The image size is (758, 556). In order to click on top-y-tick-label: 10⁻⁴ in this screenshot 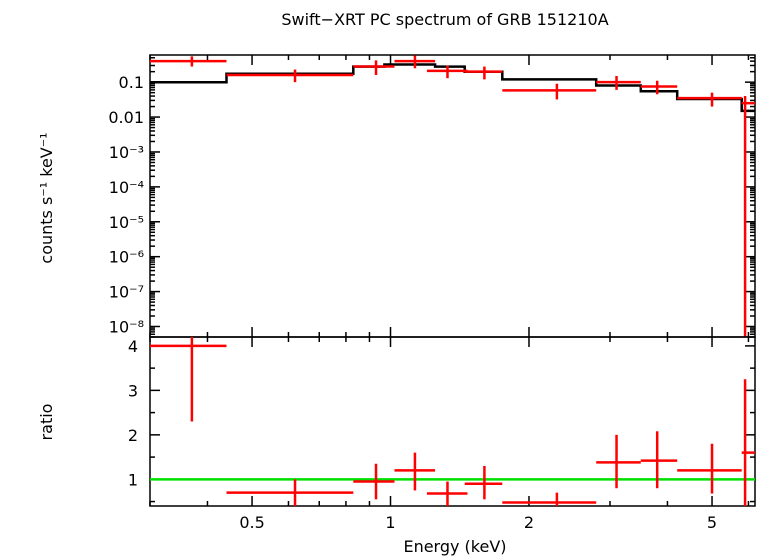, I will do `click(126, 187)`.